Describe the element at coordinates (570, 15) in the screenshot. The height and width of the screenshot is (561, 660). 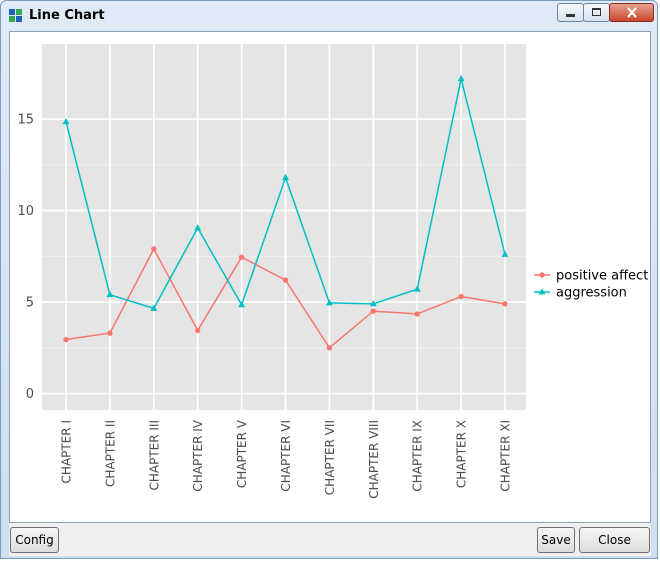
I see `minimize-icon` at that location.